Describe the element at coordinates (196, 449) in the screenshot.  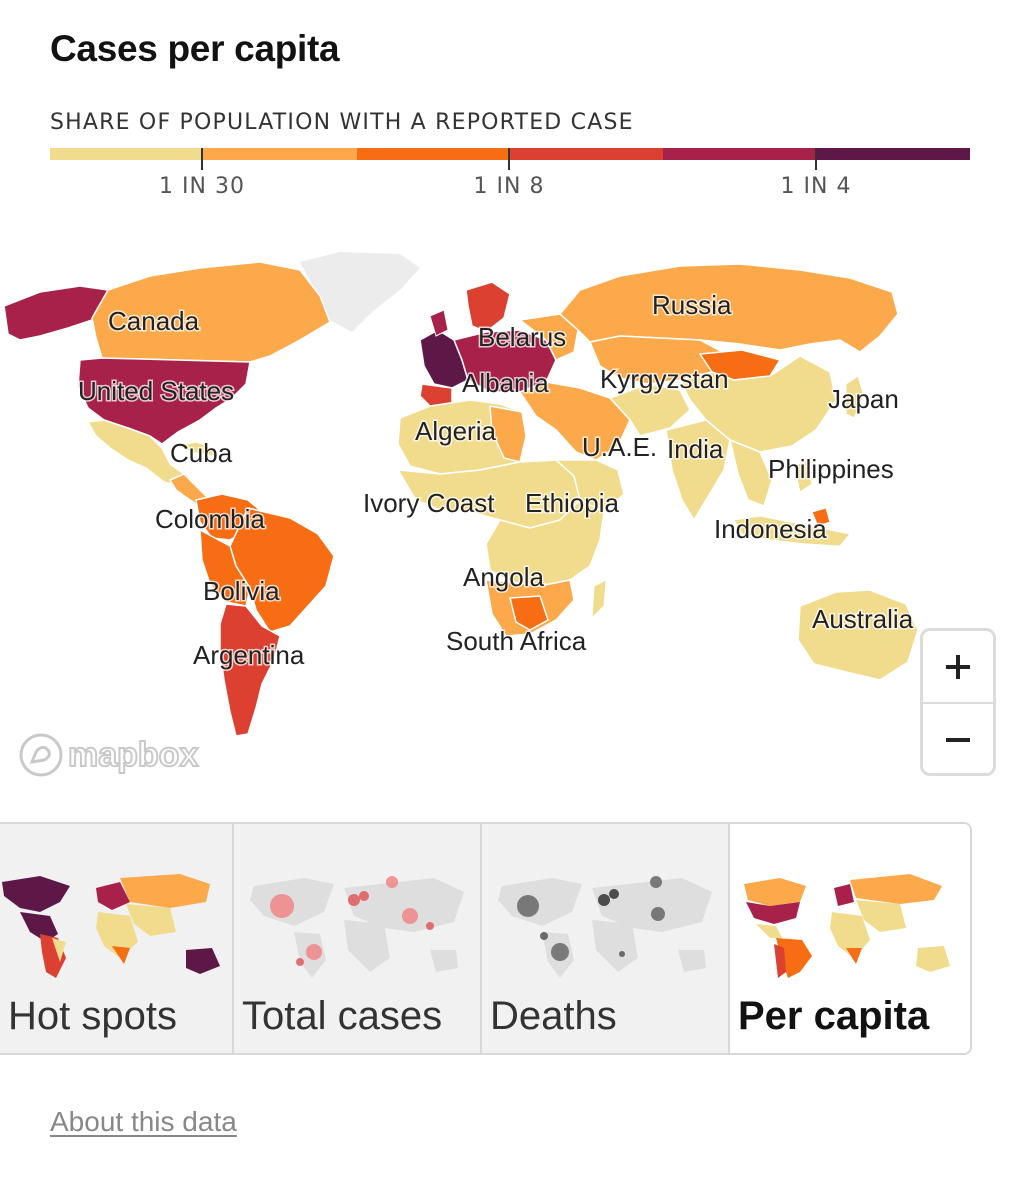
I see `cuba-shape` at that location.